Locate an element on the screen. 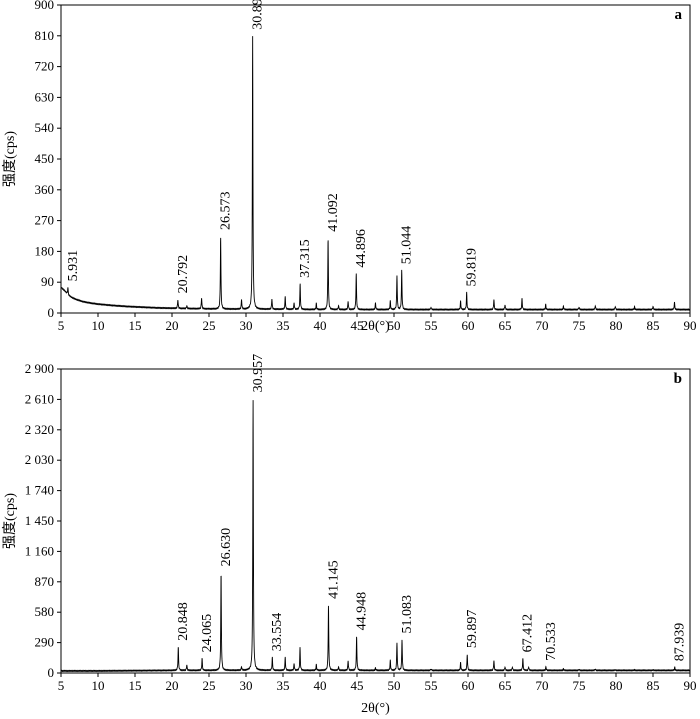  peak-label: 87.939 is located at coordinates (680, 642).